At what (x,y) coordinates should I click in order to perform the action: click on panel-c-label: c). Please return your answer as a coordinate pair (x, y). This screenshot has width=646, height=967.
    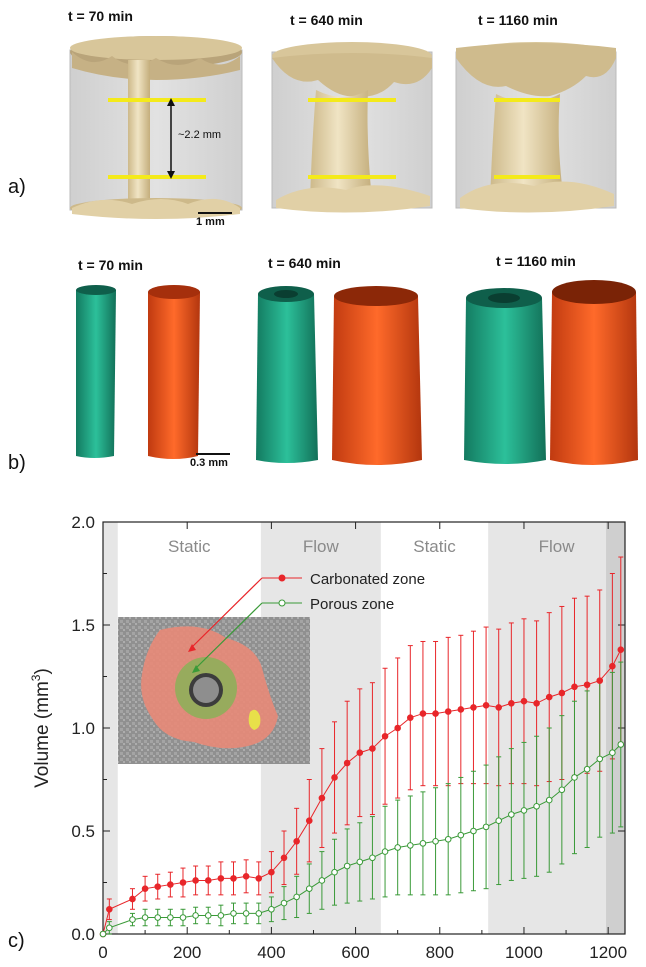
    Looking at the image, I should click on (16, 941).